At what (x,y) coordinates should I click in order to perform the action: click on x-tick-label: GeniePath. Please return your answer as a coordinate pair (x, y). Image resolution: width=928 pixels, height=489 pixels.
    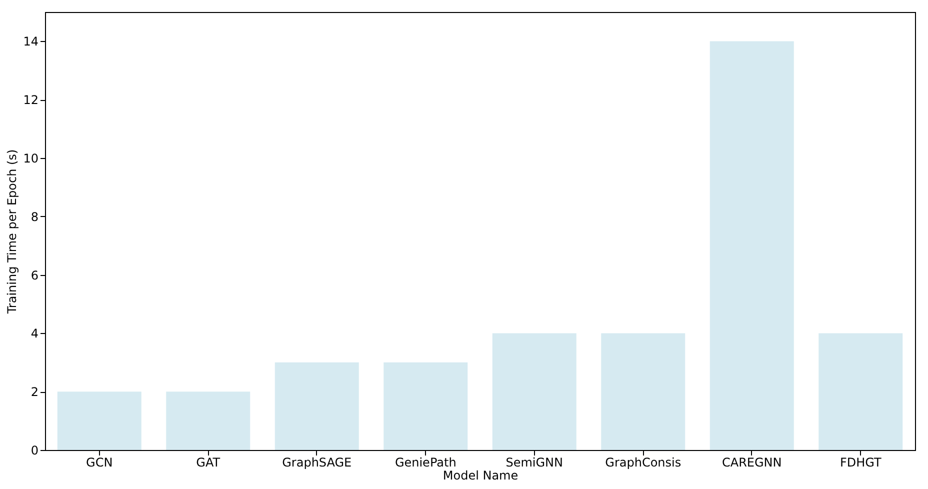
    Looking at the image, I should click on (425, 463).